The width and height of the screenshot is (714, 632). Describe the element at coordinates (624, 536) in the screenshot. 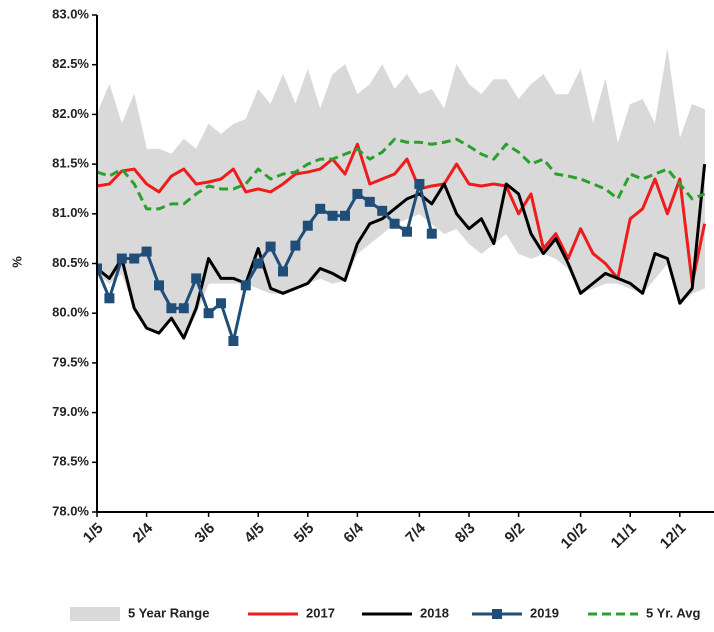

I see `x-tick-label: 11/1` at that location.